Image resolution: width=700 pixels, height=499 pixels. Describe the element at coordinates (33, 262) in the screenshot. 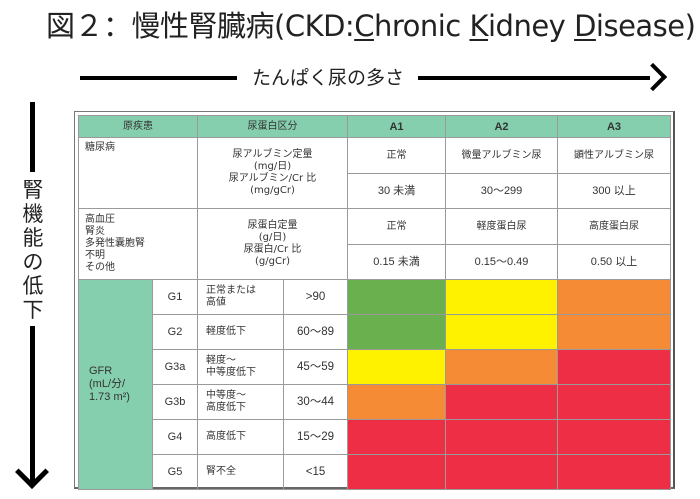

I see `vlabel-char: の` at that location.